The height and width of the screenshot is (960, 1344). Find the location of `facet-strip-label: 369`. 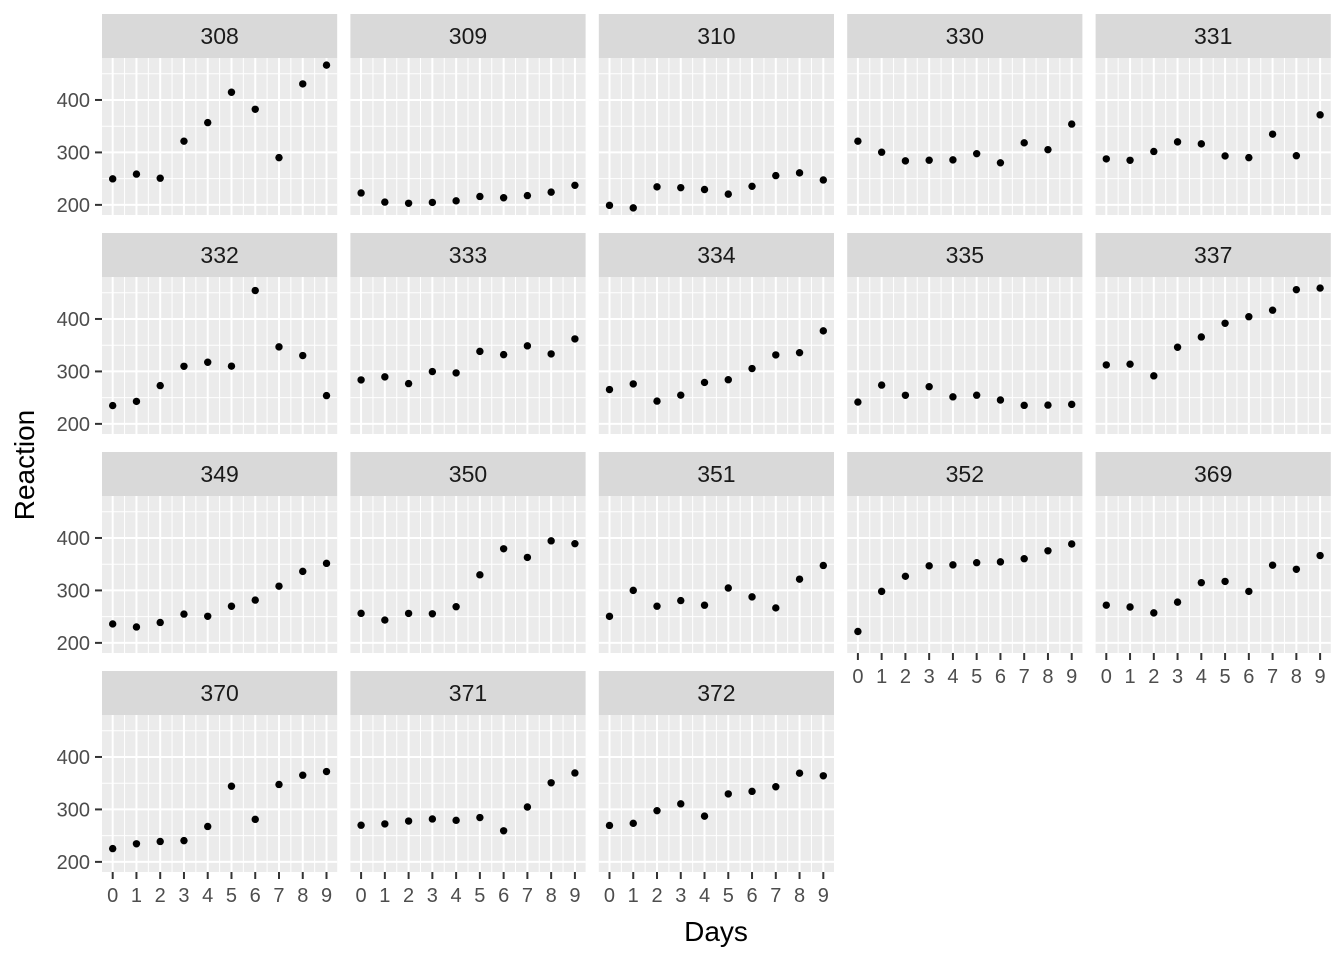

facet-strip-label: 369 is located at coordinates (1213, 474).